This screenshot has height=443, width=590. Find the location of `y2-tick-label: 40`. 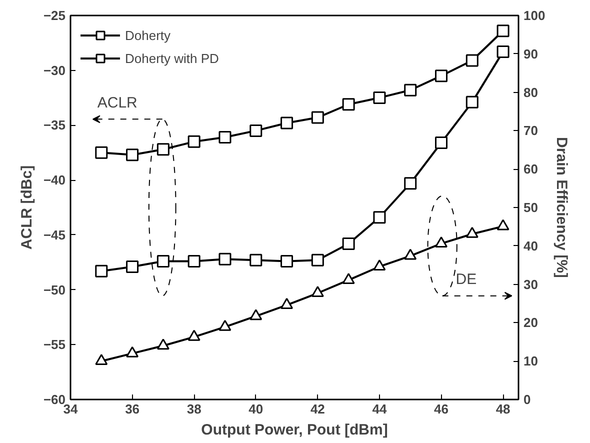

y2-tick-label: 40 is located at coordinates (531, 246).